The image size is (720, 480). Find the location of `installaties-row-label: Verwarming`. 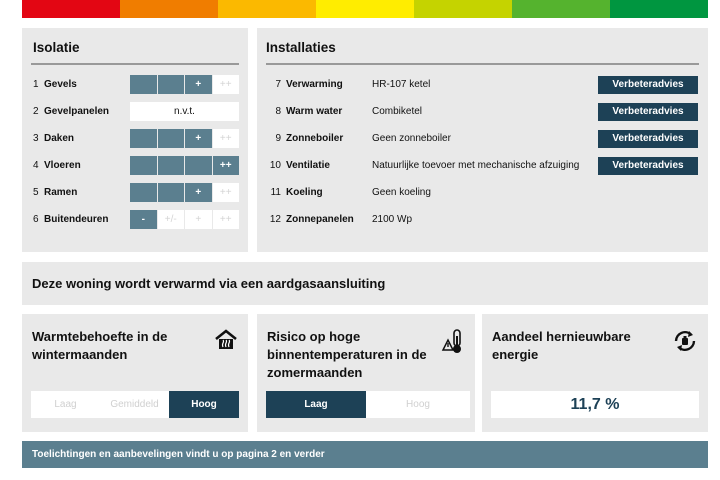

installaties-row-label: Verwarming is located at coordinates (314, 84).